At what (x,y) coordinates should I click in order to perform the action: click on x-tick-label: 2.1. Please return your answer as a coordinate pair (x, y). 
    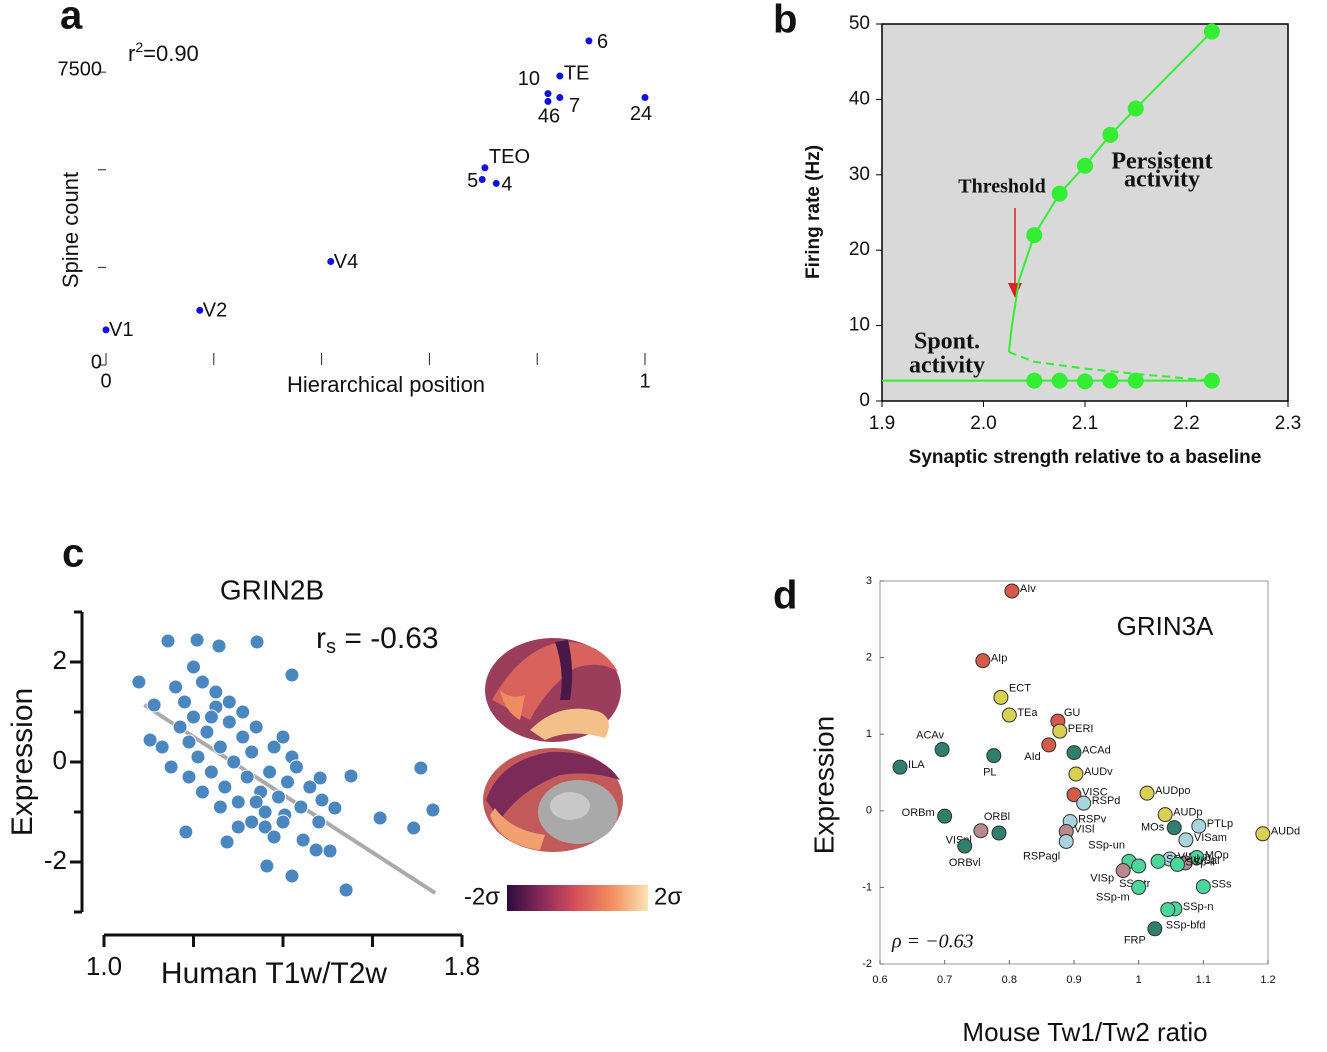
    Looking at the image, I should click on (1085, 423).